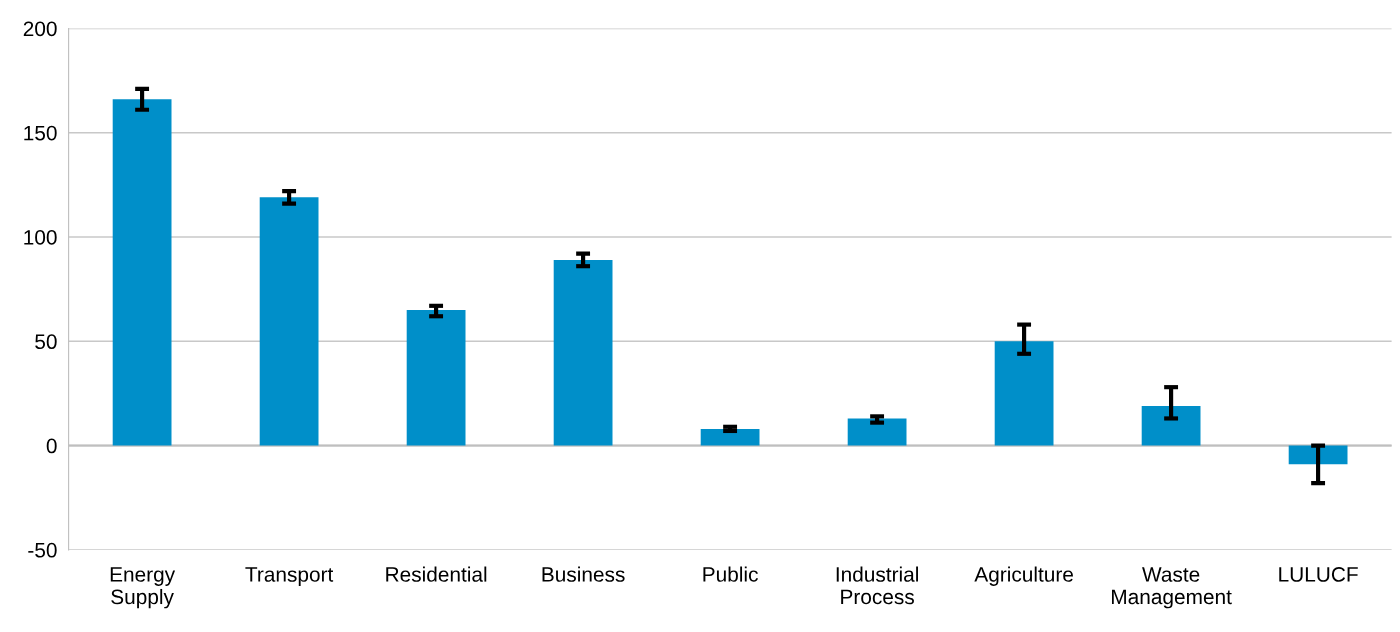 This screenshot has height=632, width=1400. Describe the element at coordinates (1318, 574) in the screenshot. I see `x-tick-label: LULUCF` at that location.